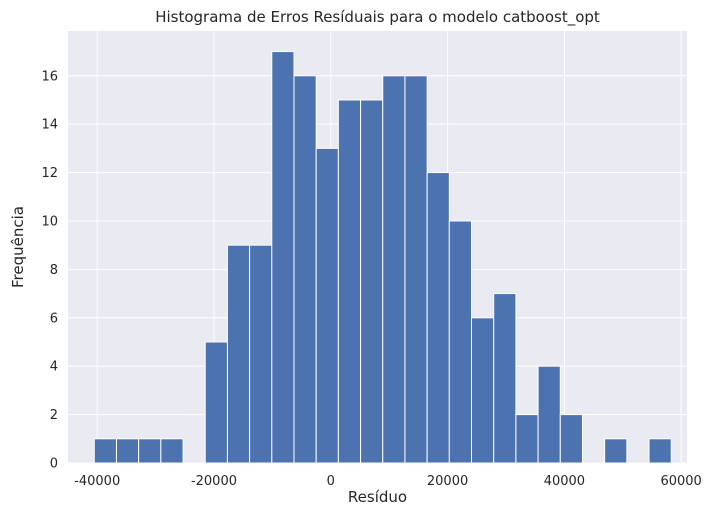 This screenshot has height=516, width=704. What do you see at coordinates (54, 318) in the screenshot?
I see `y-tick-label: 6` at bounding box center [54, 318].